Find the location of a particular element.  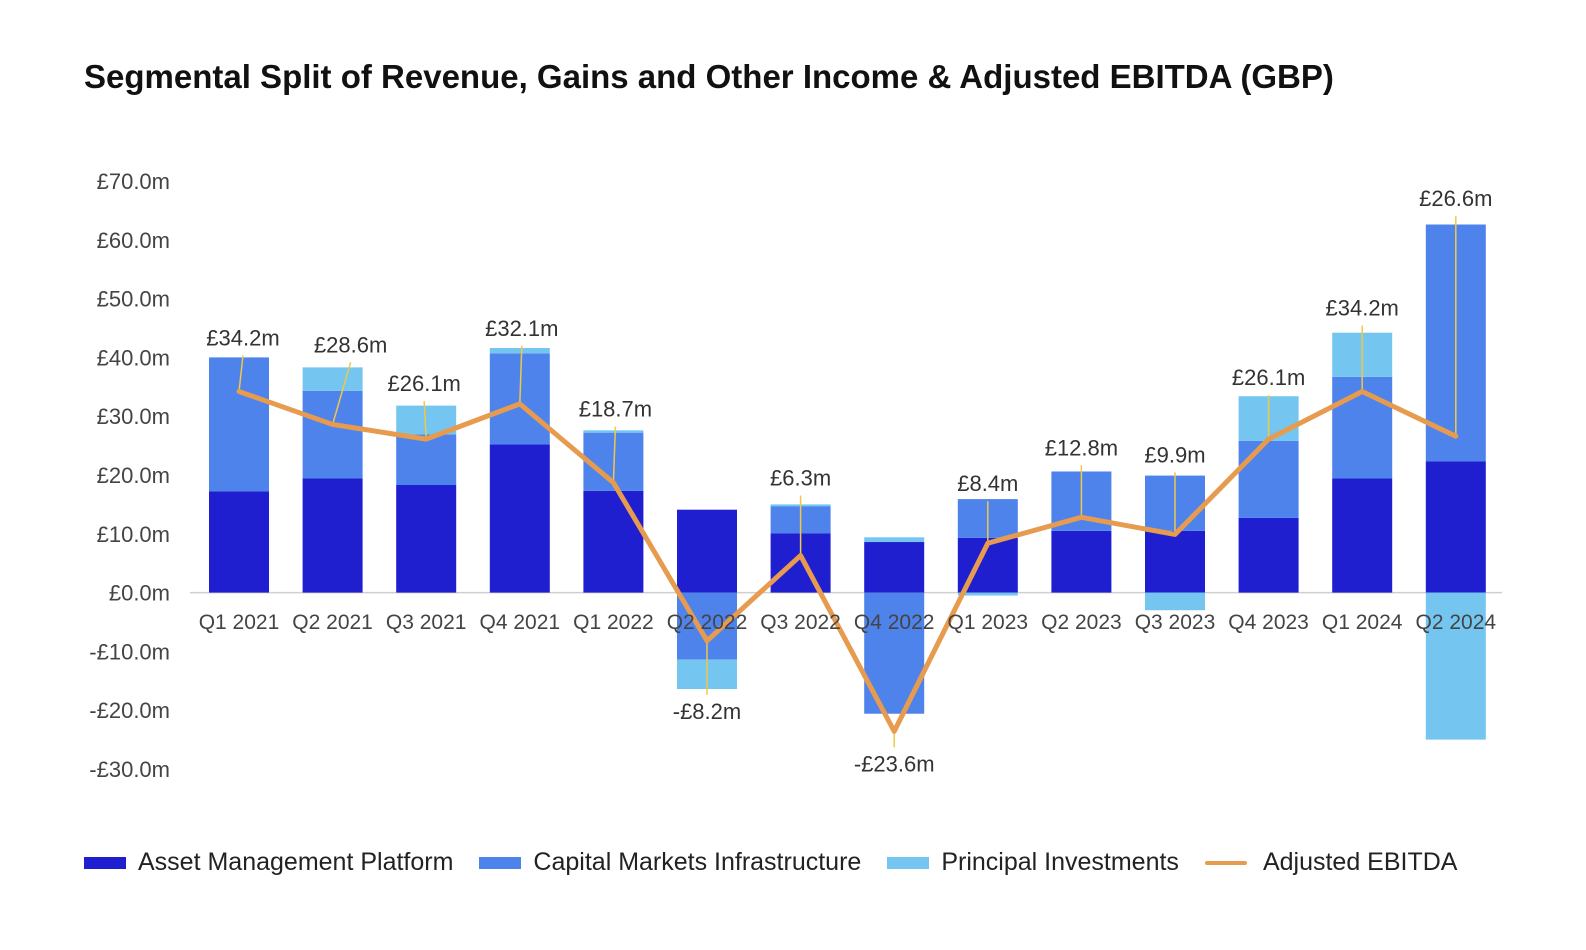

x-tick-label: Q1 2021 is located at coordinates (239, 622).